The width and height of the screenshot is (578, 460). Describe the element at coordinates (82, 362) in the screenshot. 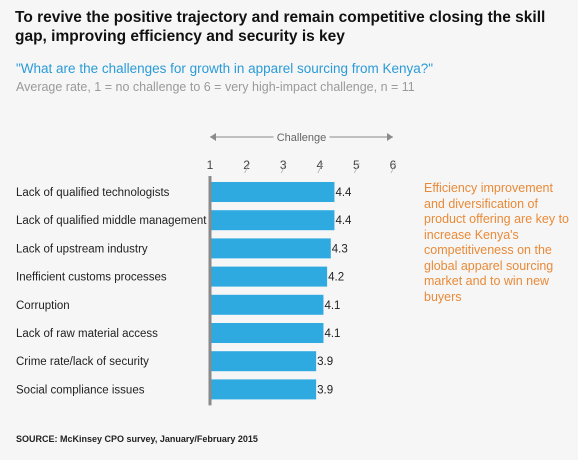

I see `category-label: Crime rate/lack of security` at that location.